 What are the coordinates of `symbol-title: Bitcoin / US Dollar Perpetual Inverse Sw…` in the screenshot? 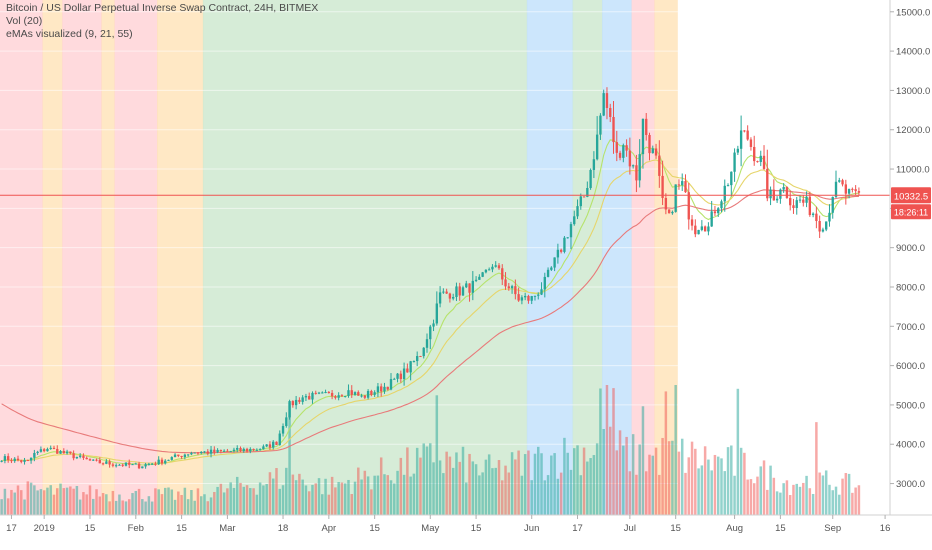 It's located at (162, 8).